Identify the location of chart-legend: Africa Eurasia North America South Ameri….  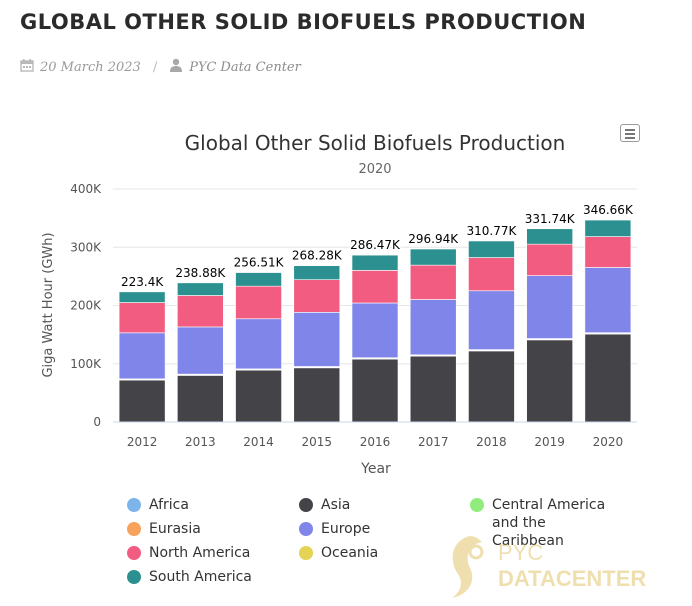
(397, 546).